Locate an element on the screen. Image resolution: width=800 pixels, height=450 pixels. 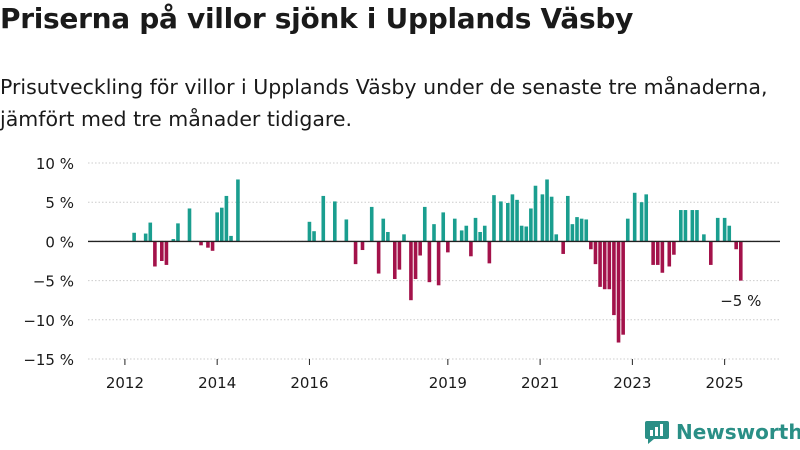
brand-logo: Newsworthy is located at coordinates (722, 432).